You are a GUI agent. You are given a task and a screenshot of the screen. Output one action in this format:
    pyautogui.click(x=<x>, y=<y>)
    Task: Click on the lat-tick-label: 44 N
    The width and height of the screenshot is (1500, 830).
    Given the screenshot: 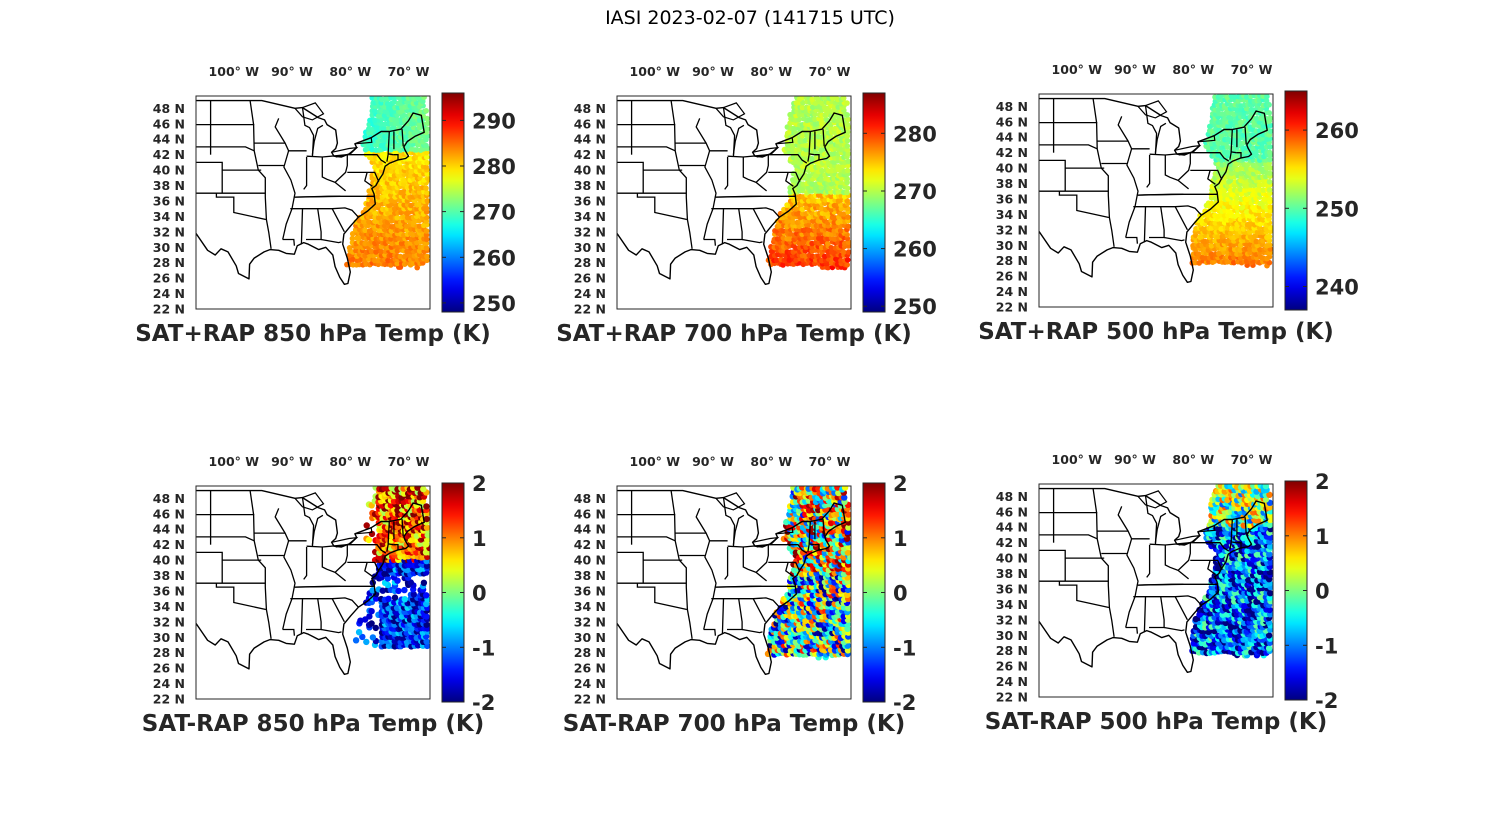 What is the action you would take?
    pyautogui.click(x=169, y=139)
    